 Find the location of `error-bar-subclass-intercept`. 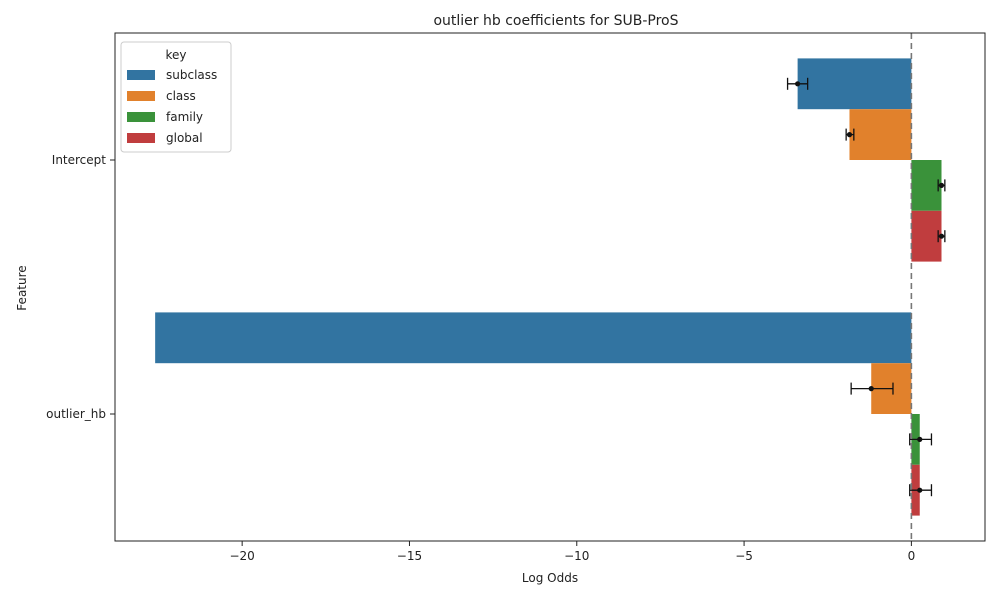

error-bar-subclass-intercept is located at coordinates (797, 83).